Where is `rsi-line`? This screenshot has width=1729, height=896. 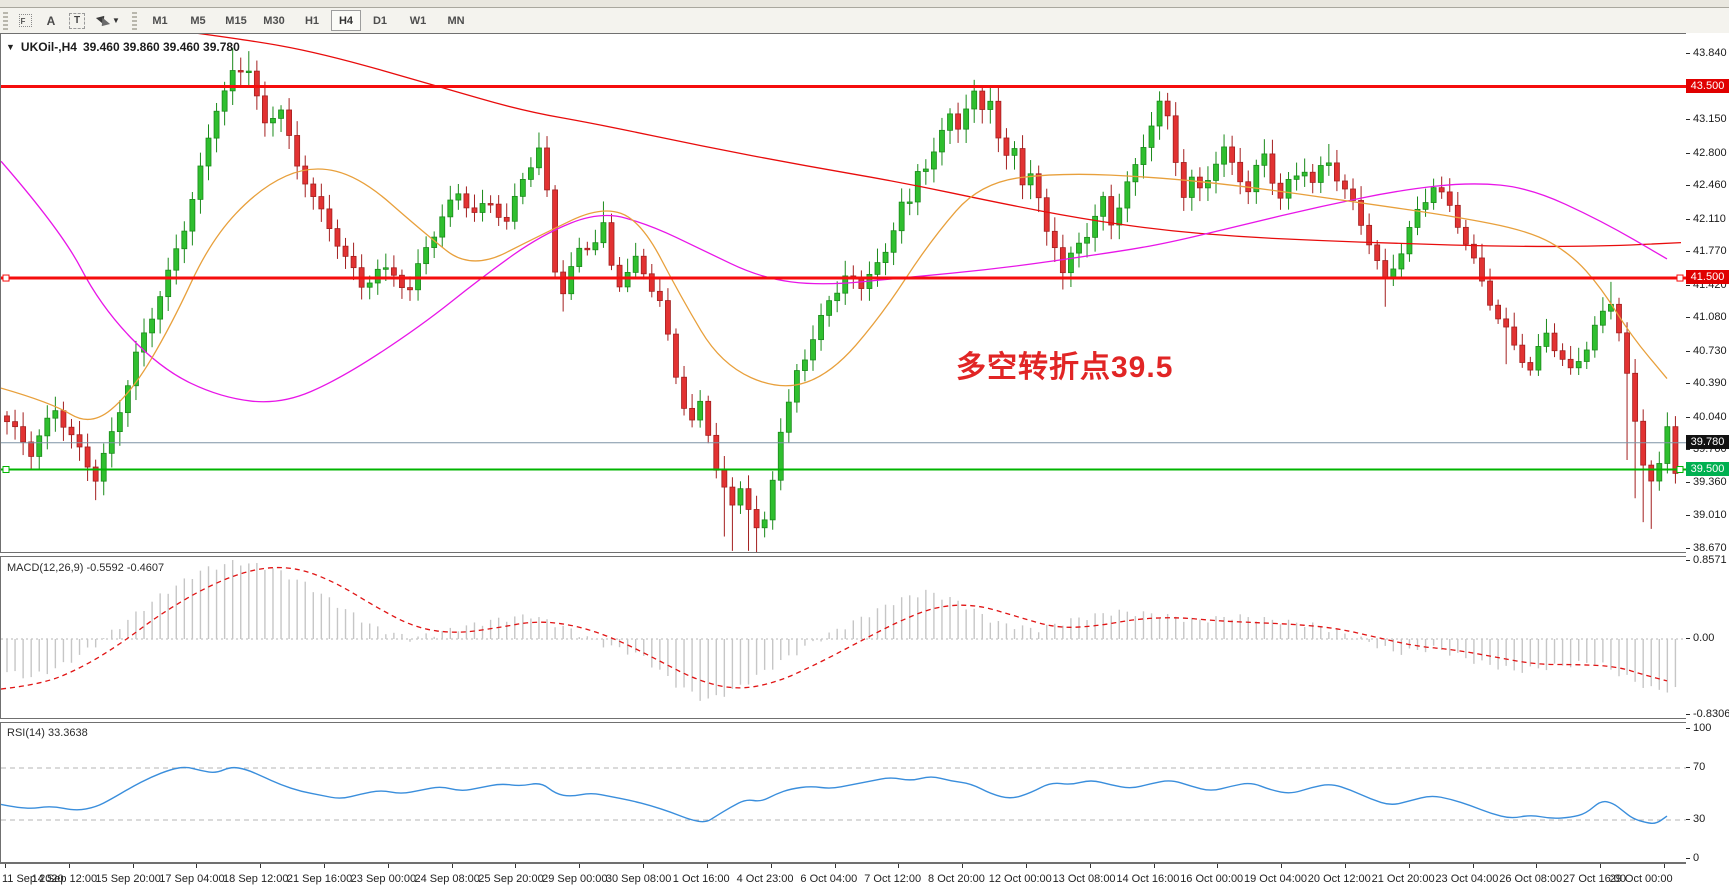
rsi-line is located at coordinates (834, 795).